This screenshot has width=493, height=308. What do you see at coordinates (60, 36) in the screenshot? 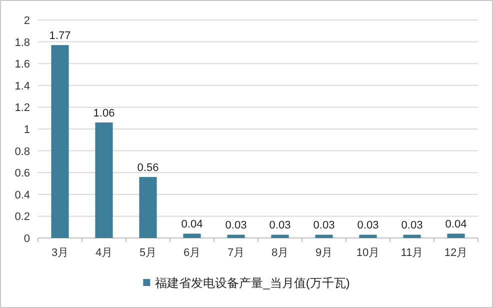
I see `data-label: 1.77` at bounding box center [60, 36].